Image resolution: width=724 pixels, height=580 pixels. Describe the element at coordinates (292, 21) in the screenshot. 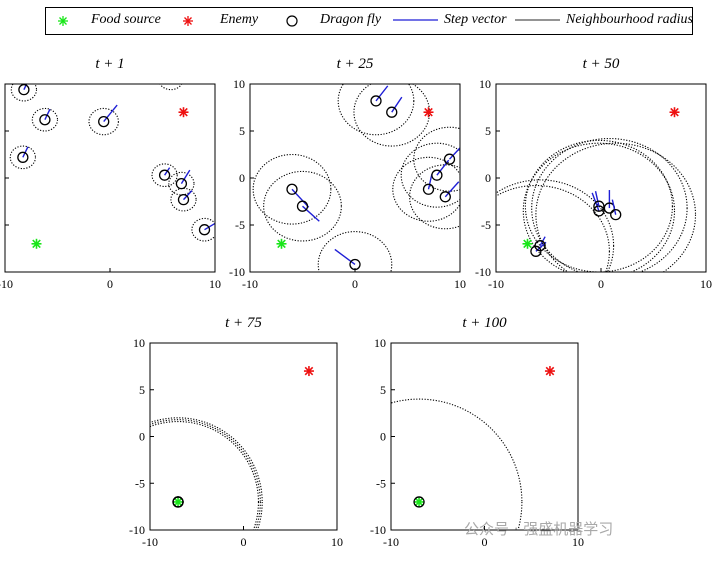

I see `dragonfly-legend-marker` at that location.